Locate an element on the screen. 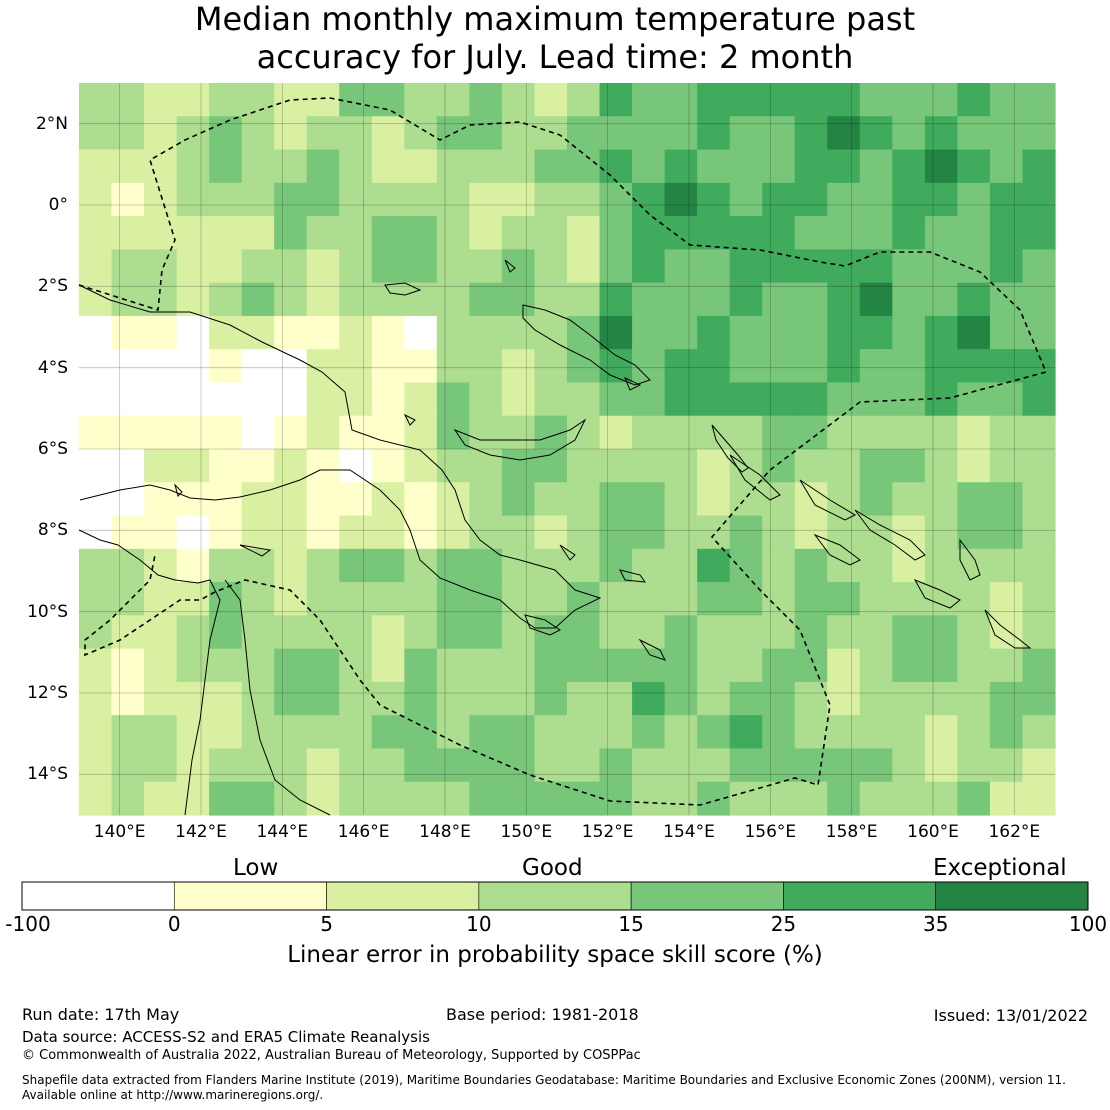  longitude-label: 140°E is located at coordinates (119, 832).